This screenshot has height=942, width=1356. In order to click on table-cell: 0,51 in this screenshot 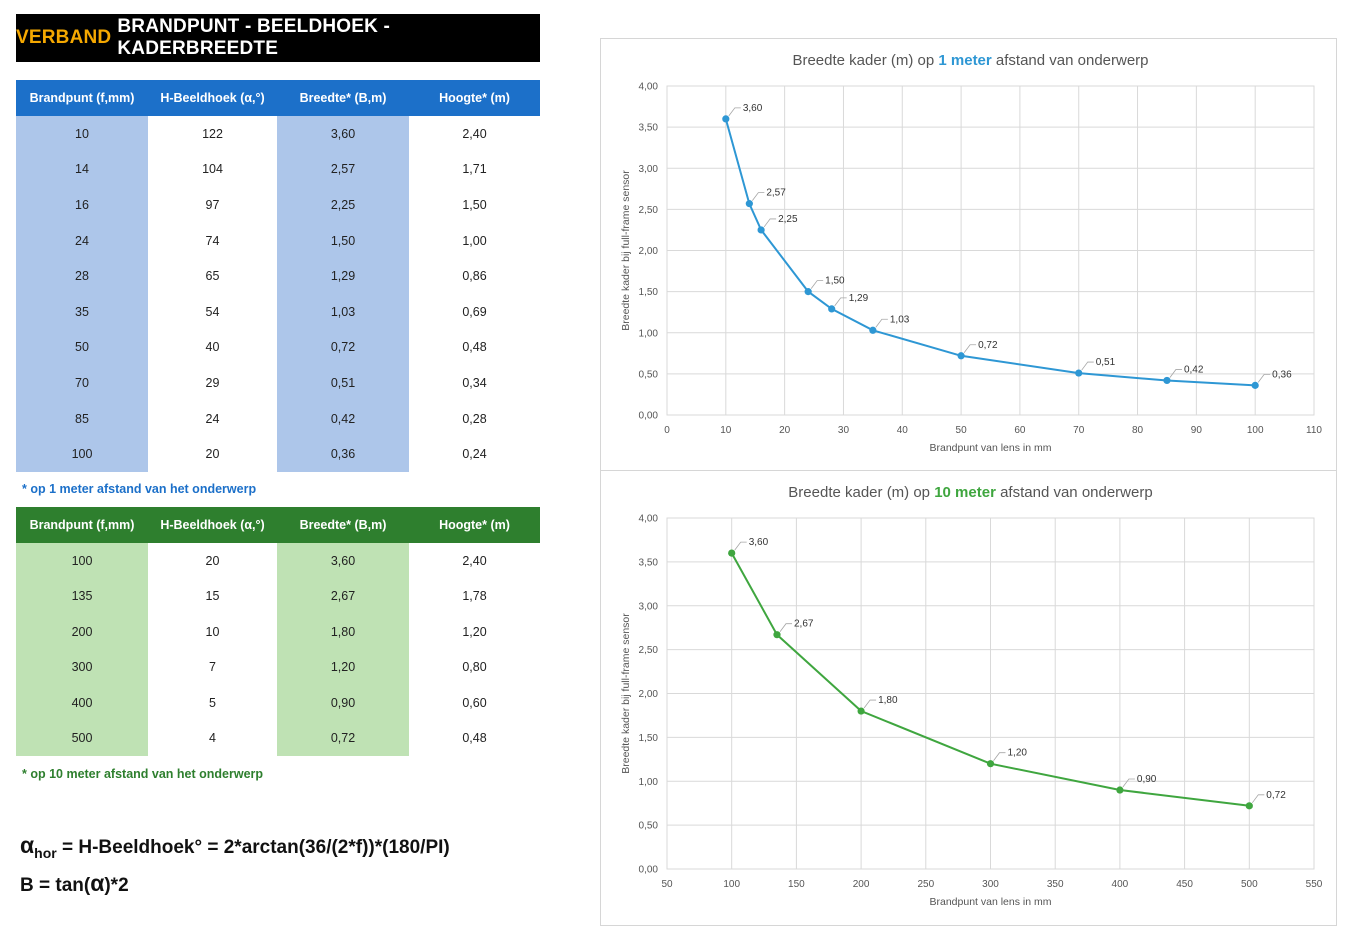, I will do `click(343, 383)`.